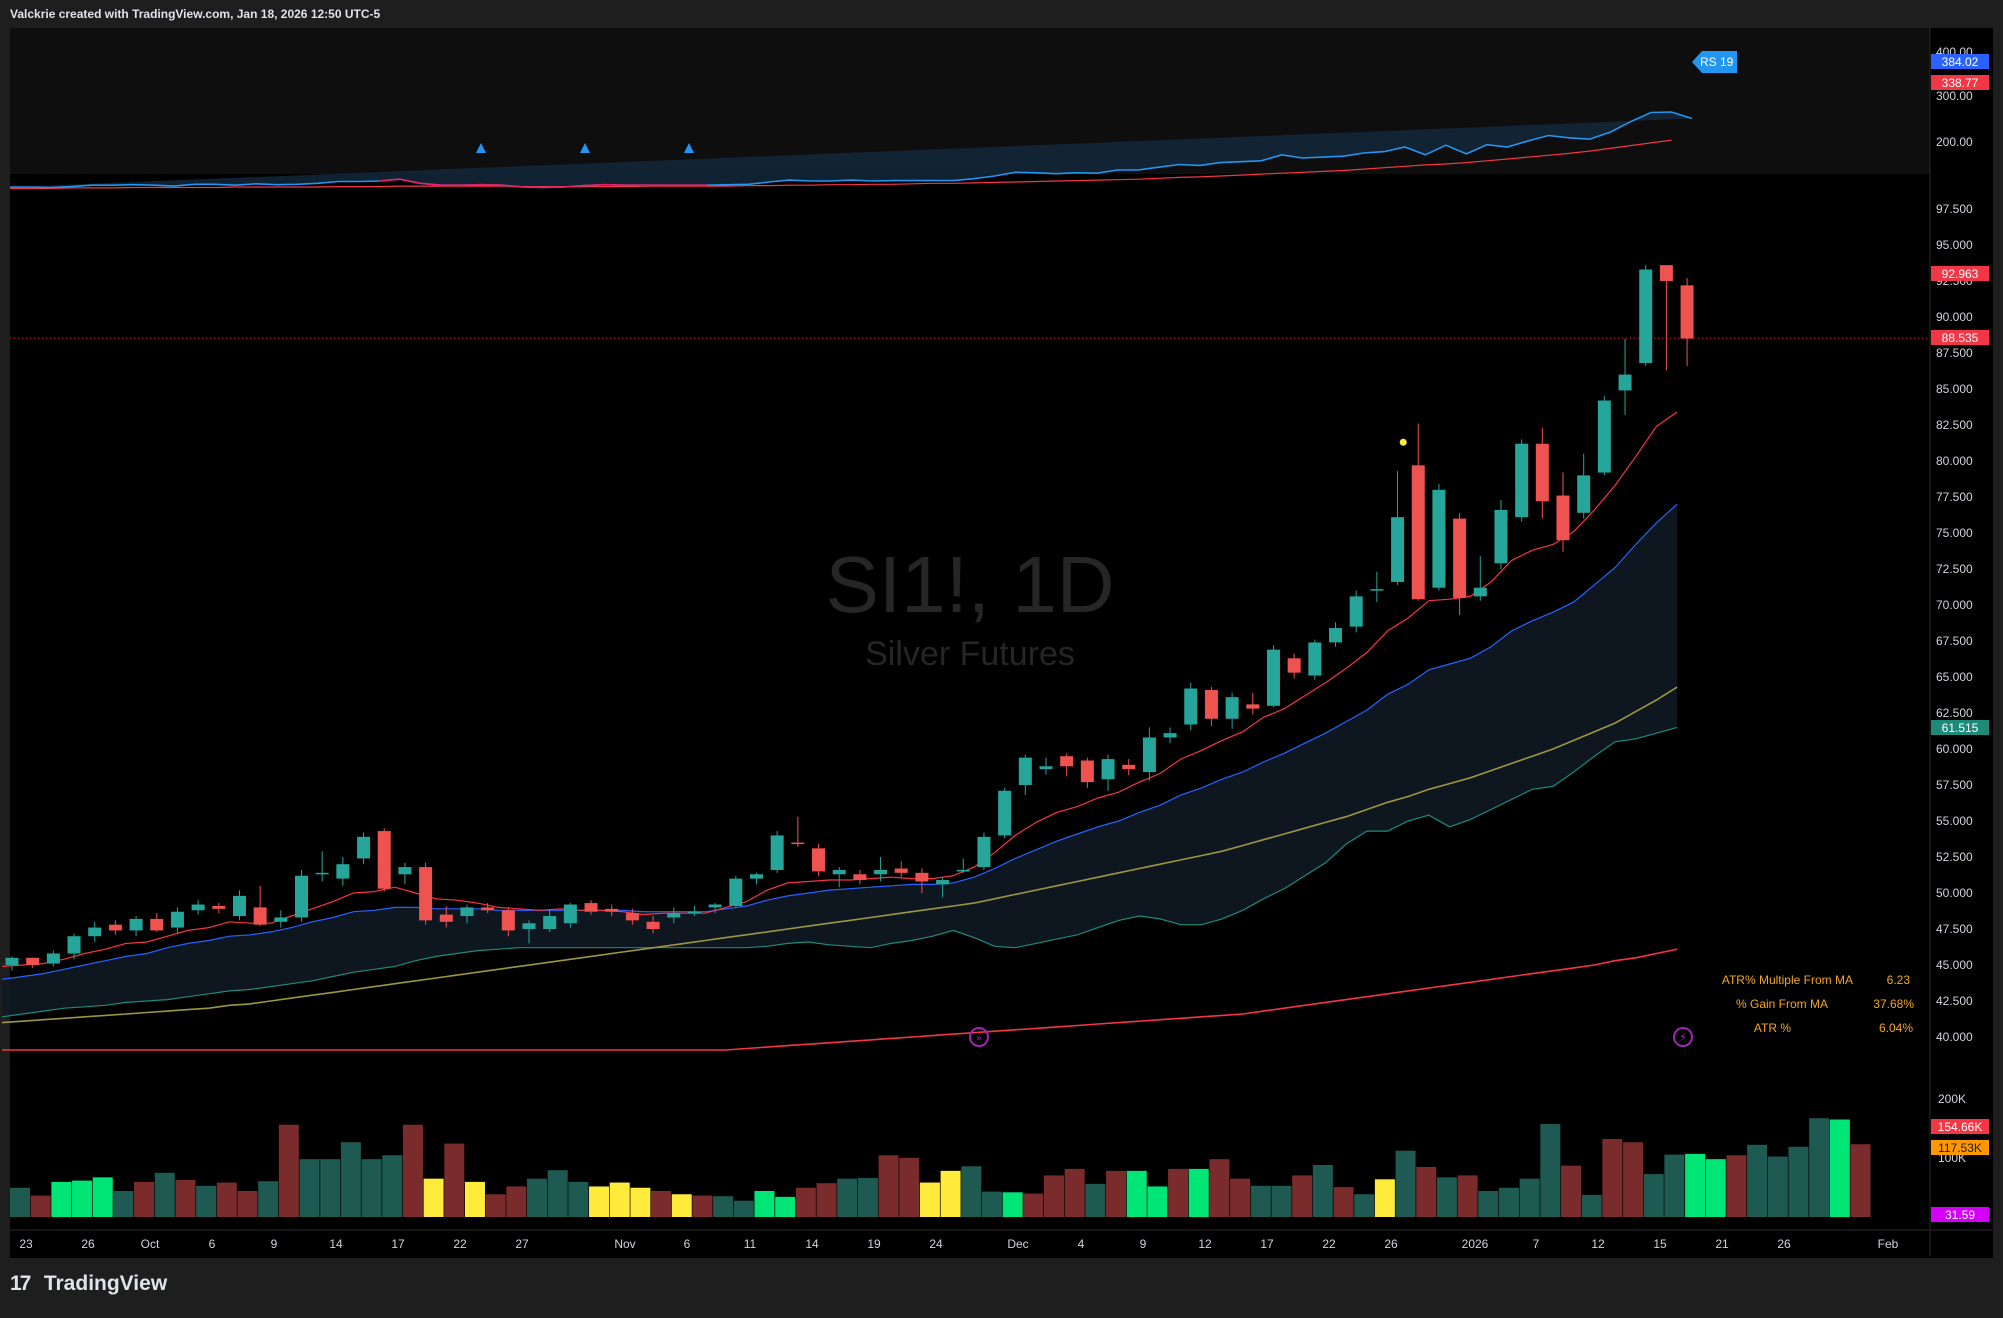 The width and height of the screenshot is (2003, 1318). Describe the element at coordinates (851, 150) in the screenshot. I see `rs-layer` at that location.